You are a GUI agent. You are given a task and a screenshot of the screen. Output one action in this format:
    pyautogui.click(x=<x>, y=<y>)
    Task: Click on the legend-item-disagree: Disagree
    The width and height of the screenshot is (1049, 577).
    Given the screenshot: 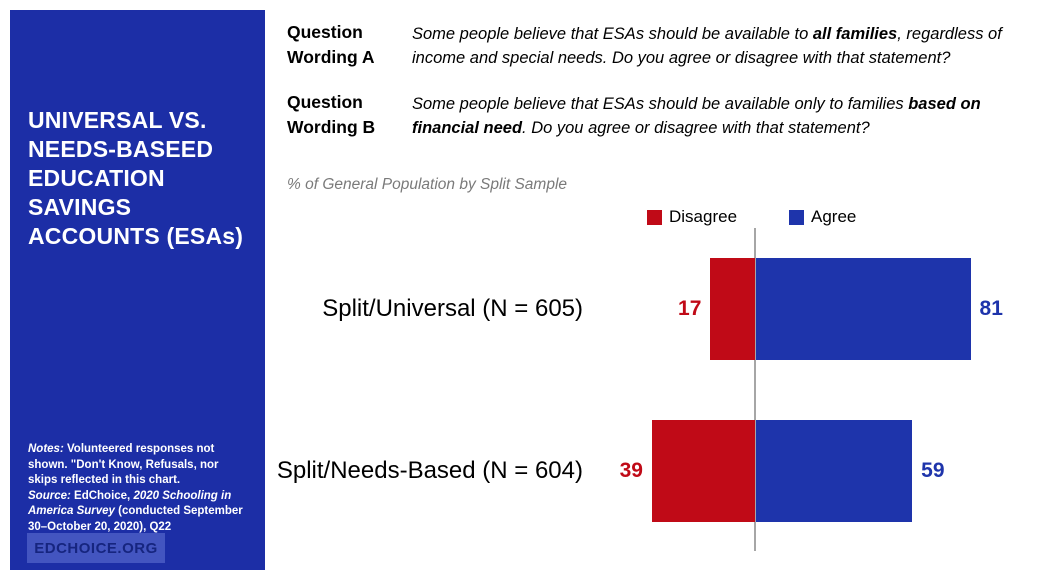 What is the action you would take?
    pyautogui.click(x=692, y=217)
    